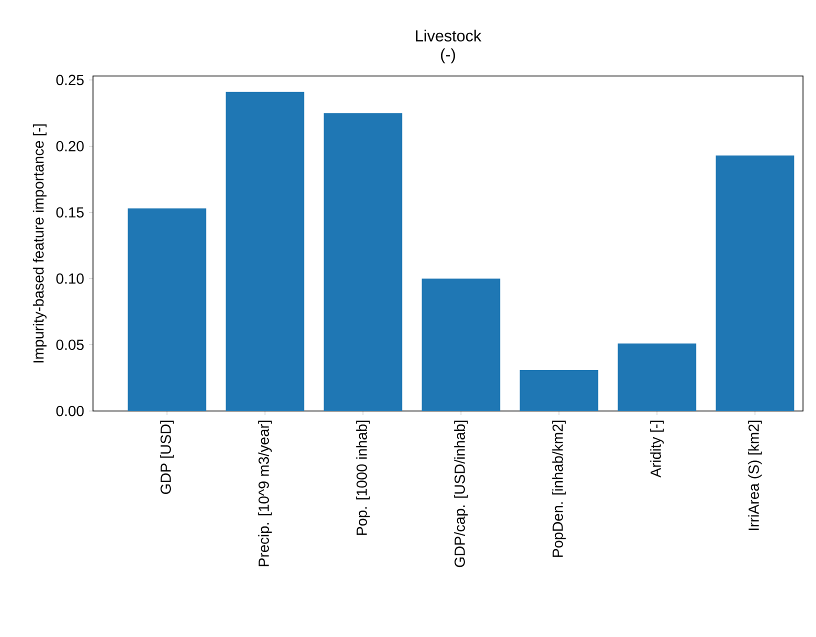 The image size is (816, 637). Describe the element at coordinates (70, 80) in the screenshot. I see `y-tick-label: 0.25` at that location.